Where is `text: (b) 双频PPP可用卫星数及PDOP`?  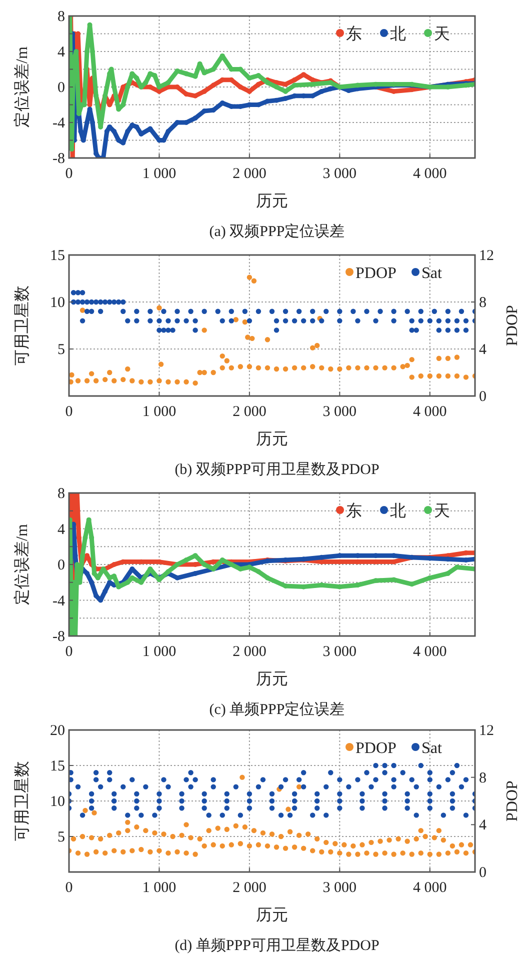
text: (b) 双频PPP可用卫星数及PDOP is located at coordinates (277, 469).